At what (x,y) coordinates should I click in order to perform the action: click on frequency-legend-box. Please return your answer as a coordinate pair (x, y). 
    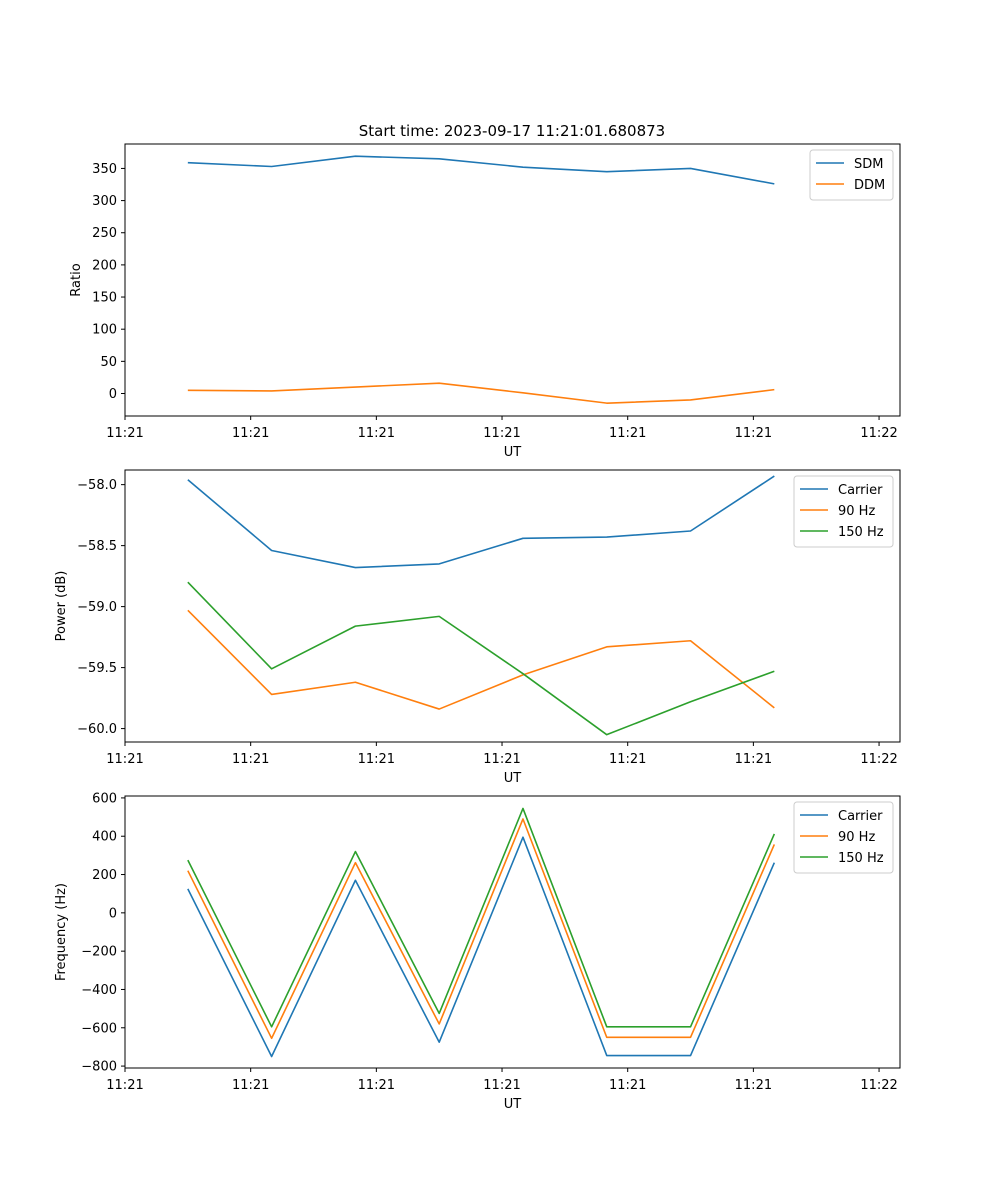
    Looking at the image, I should click on (843, 837).